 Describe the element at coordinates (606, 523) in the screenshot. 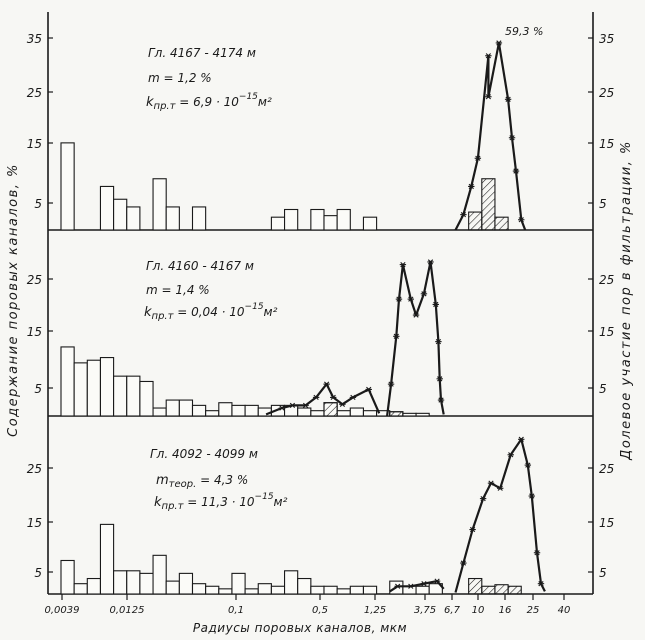

I see `panel-3-right-tick-label: 15` at that location.